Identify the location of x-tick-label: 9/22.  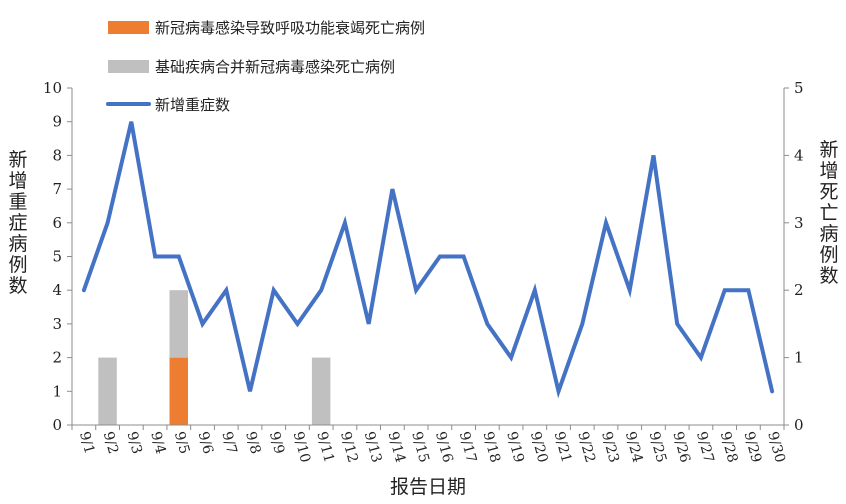
(586, 447).